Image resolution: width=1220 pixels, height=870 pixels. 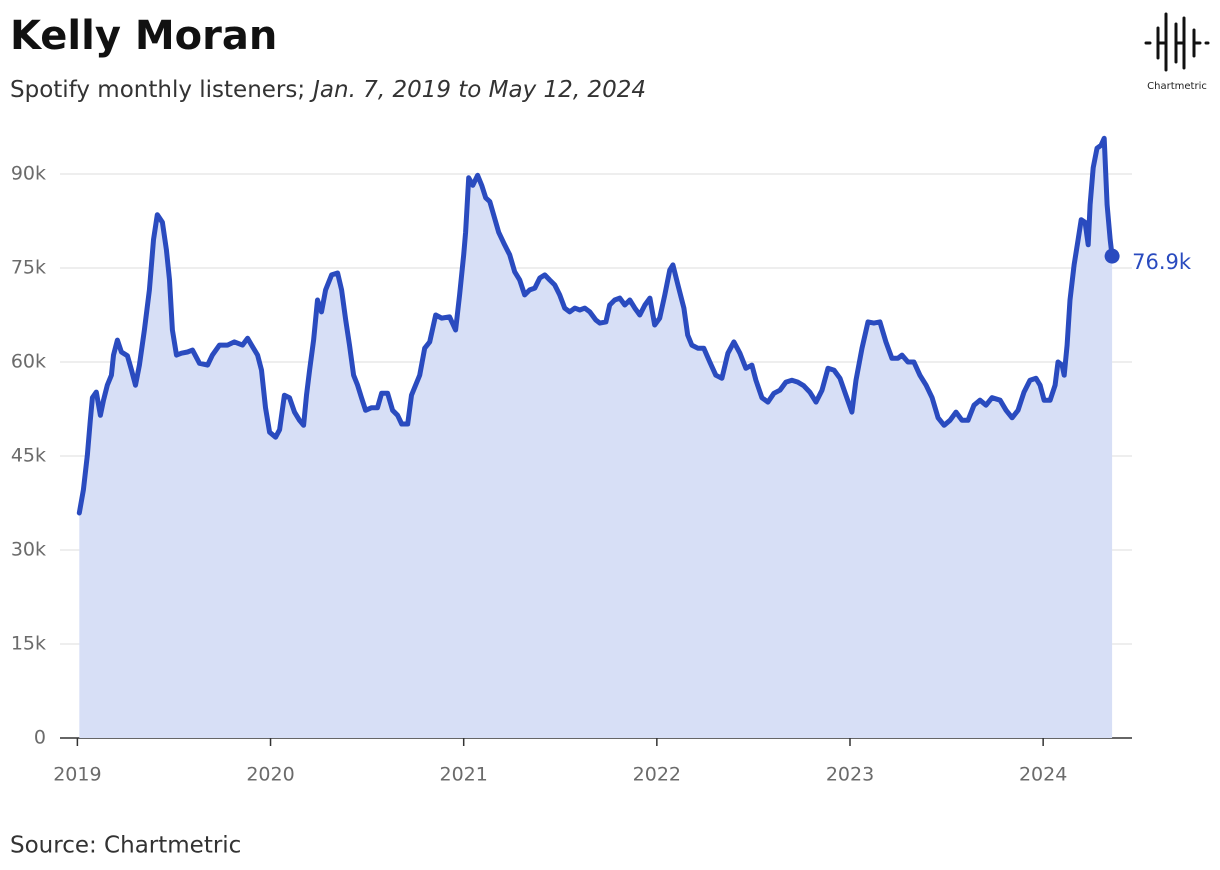 What do you see at coordinates (477, 90) in the screenshot?
I see `subtitle-range: Jan. 7, 2019 to May 12, 2024` at bounding box center [477, 90].